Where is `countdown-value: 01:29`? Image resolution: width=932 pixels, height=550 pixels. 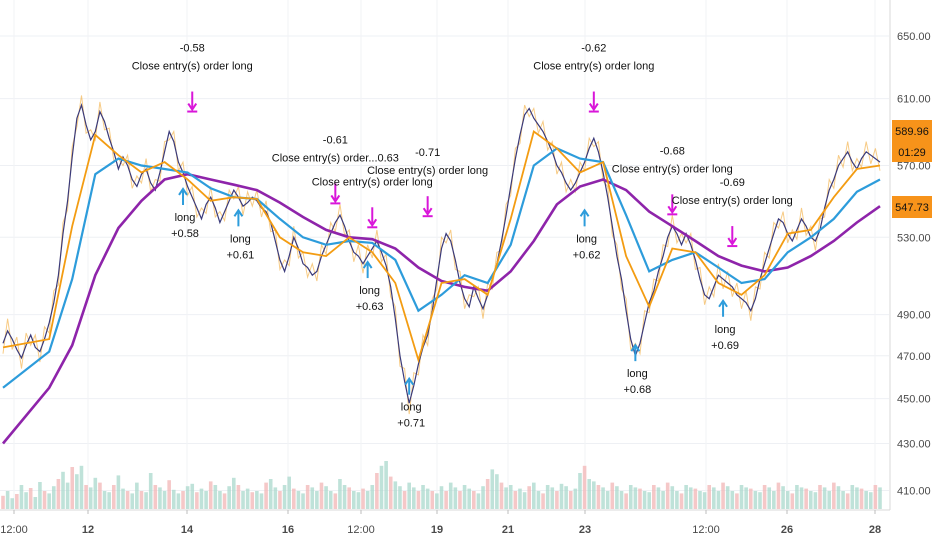
countdown-value: 01:29 is located at coordinates (912, 153).